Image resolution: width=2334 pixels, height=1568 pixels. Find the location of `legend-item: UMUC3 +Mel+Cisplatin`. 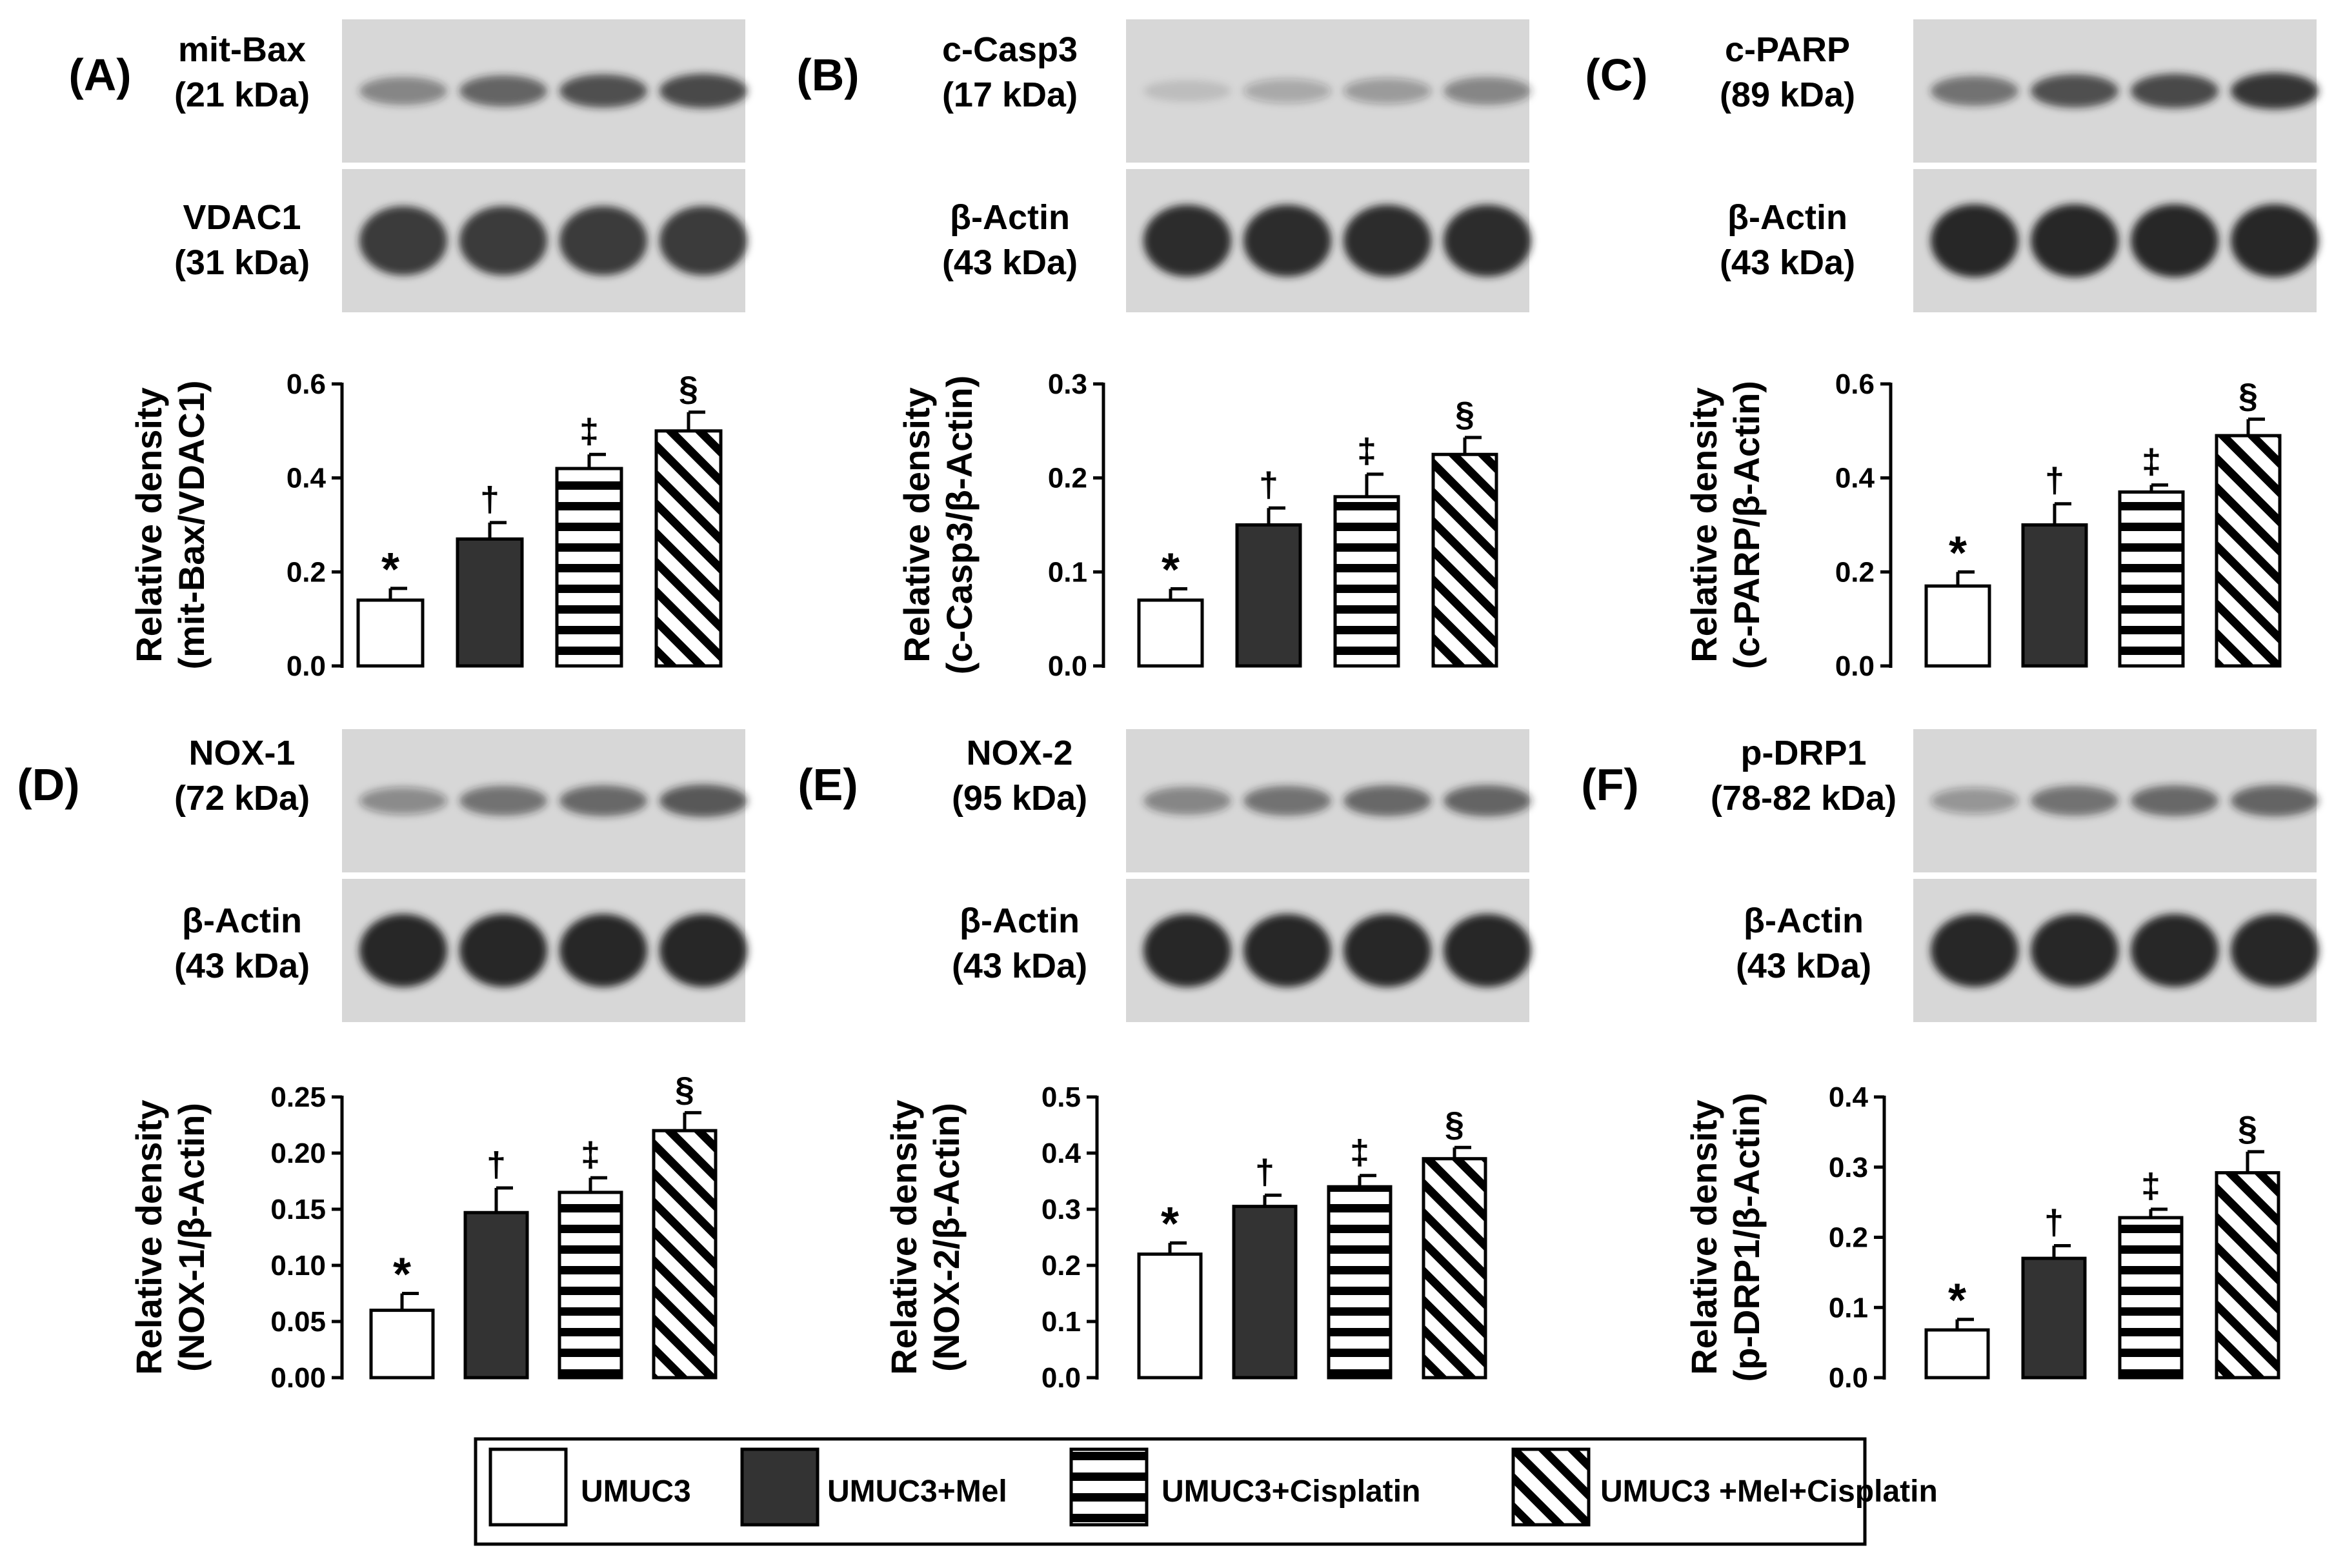

legend-item: UMUC3 +Mel+Cisplatin is located at coordinates (1724, 1487).